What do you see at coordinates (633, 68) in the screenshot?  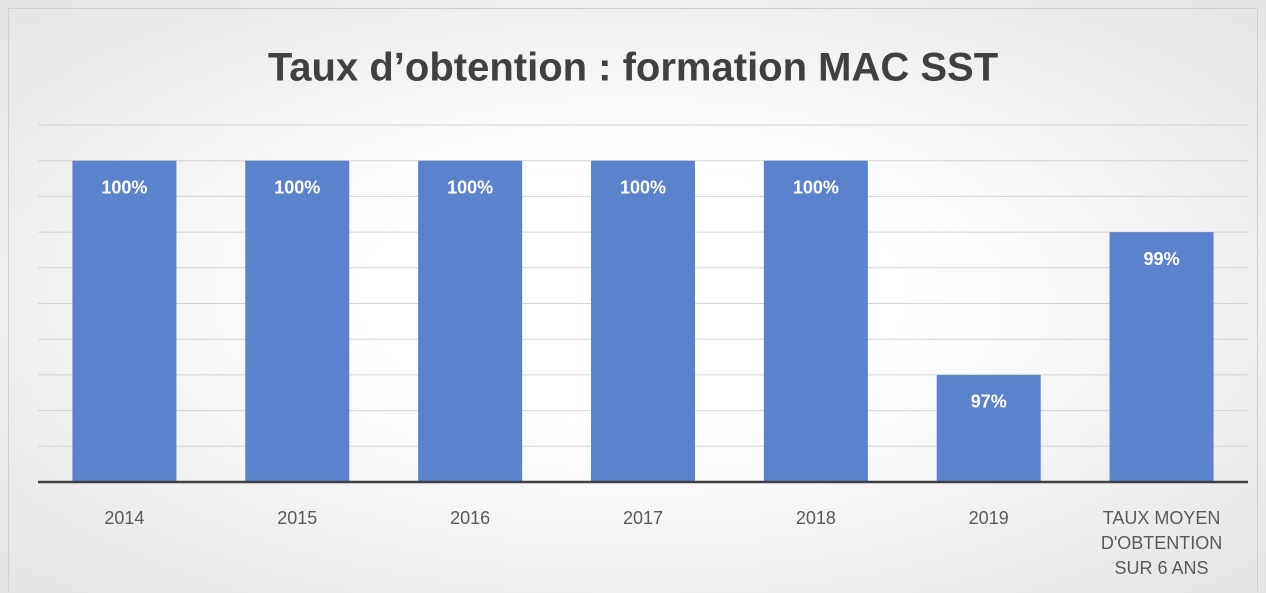 I see `chart-title: Taux d’obtention : formation MAC SST` at bounding box center [633, 68].